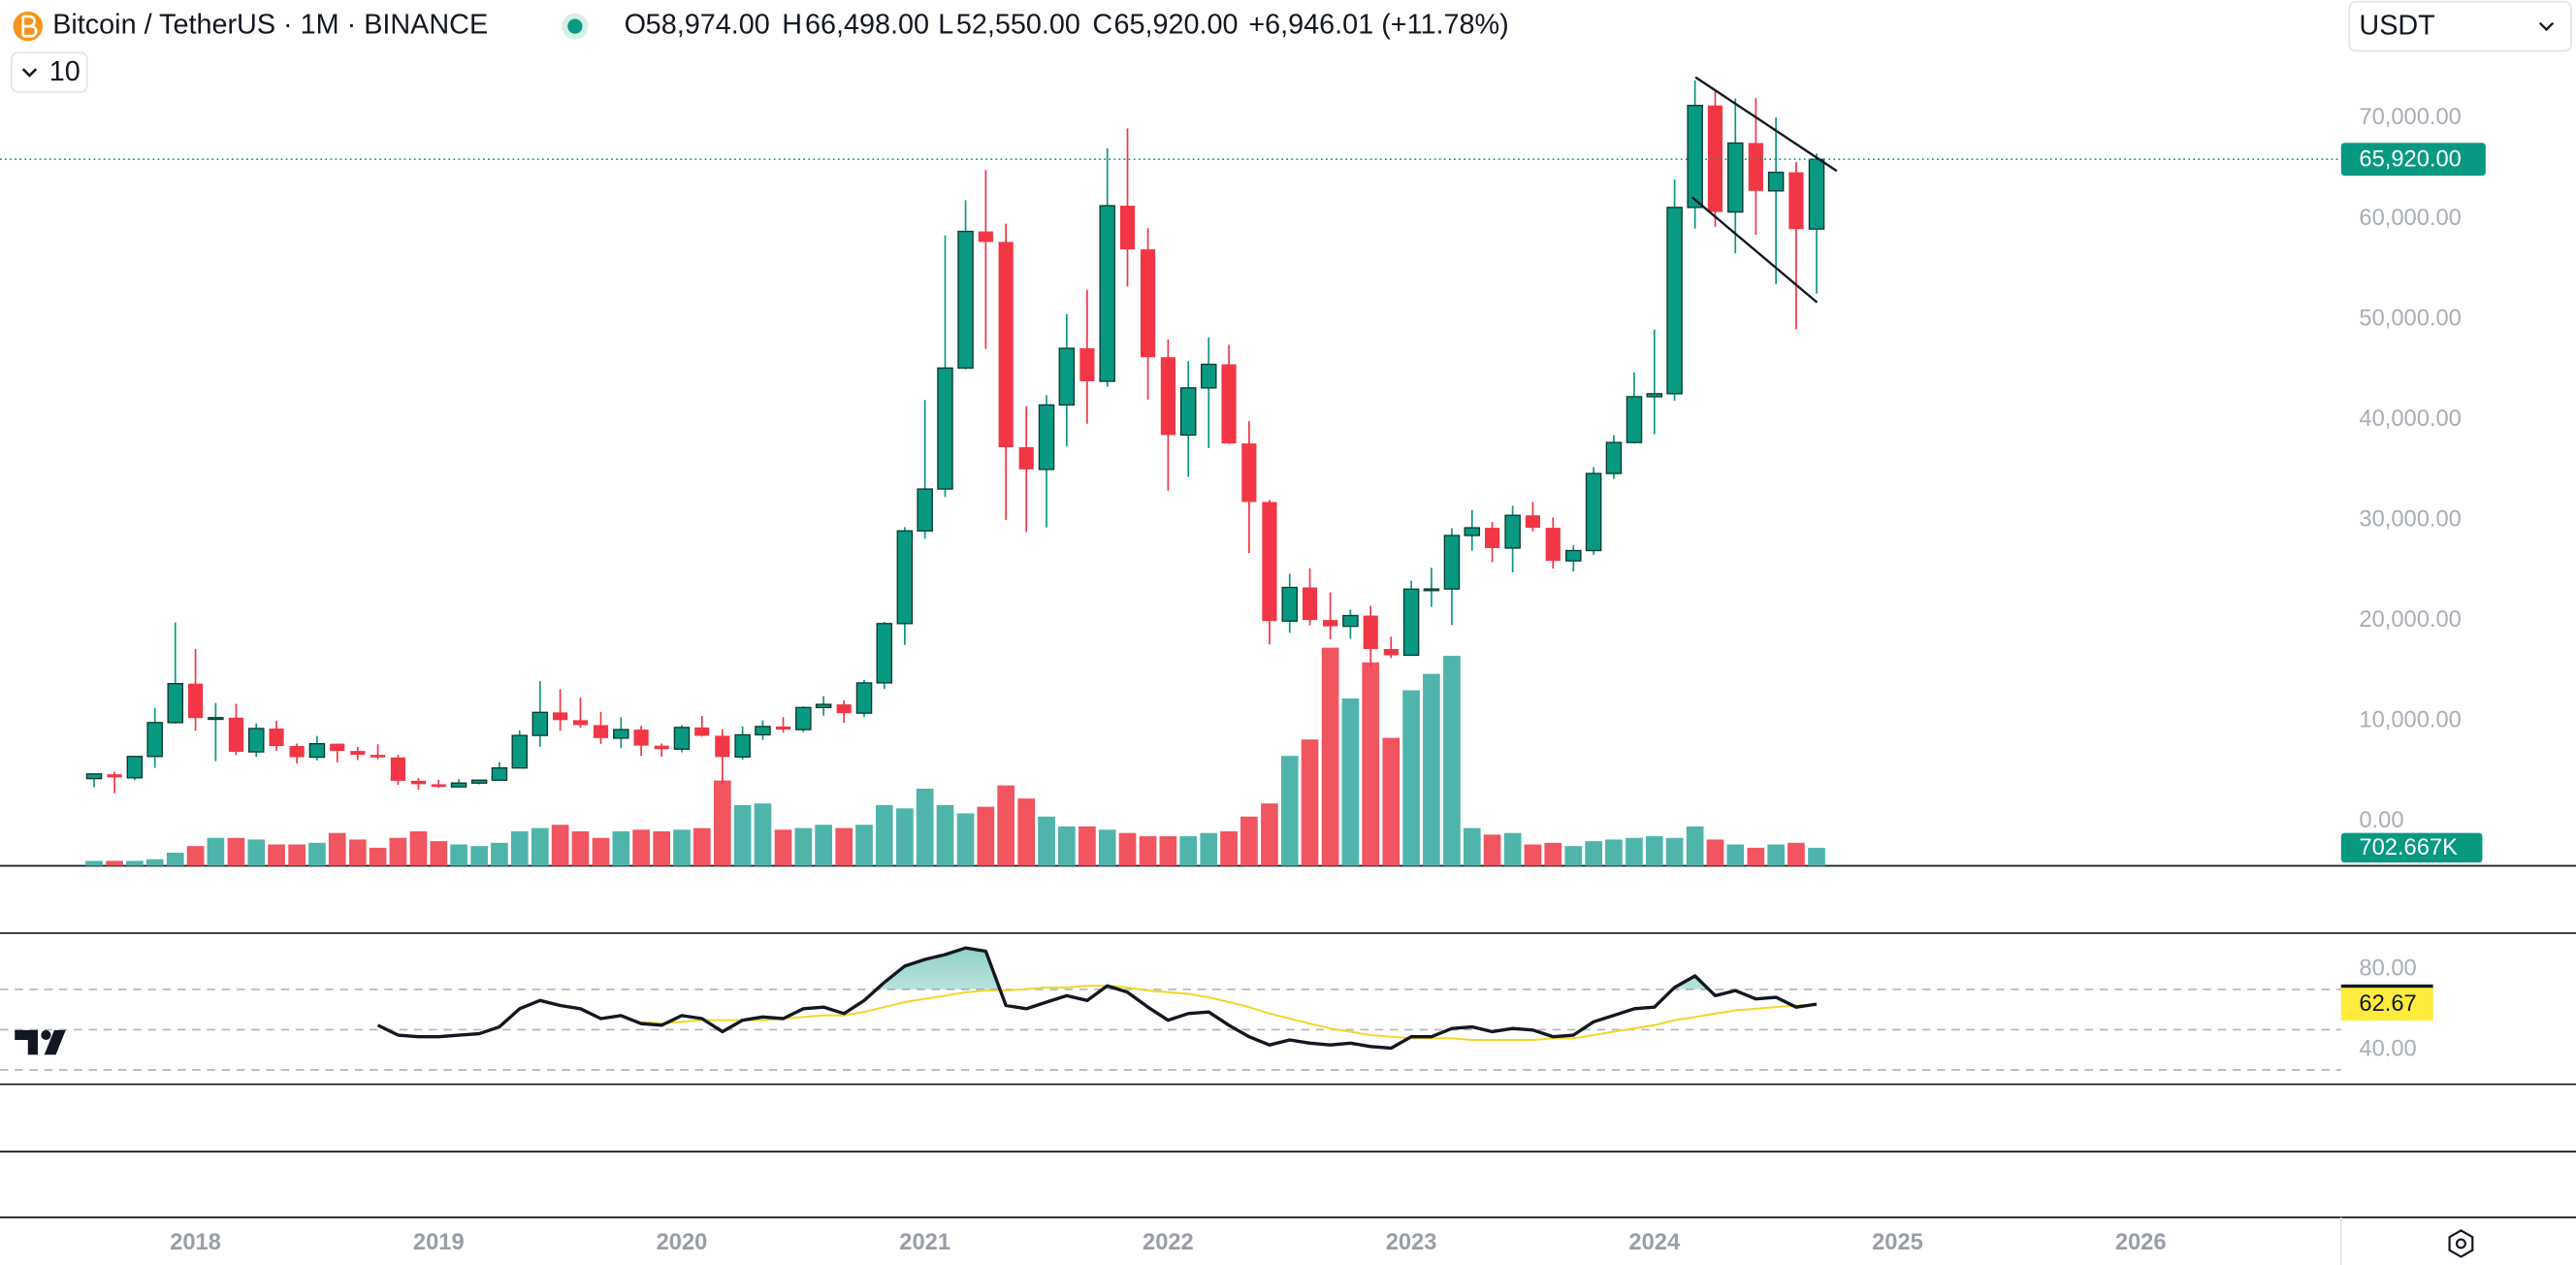 The image size is (2576, 1265). Describe the element at coordinates (64, 71) in the screenshot. I see `indicators-count: 10` at that location.